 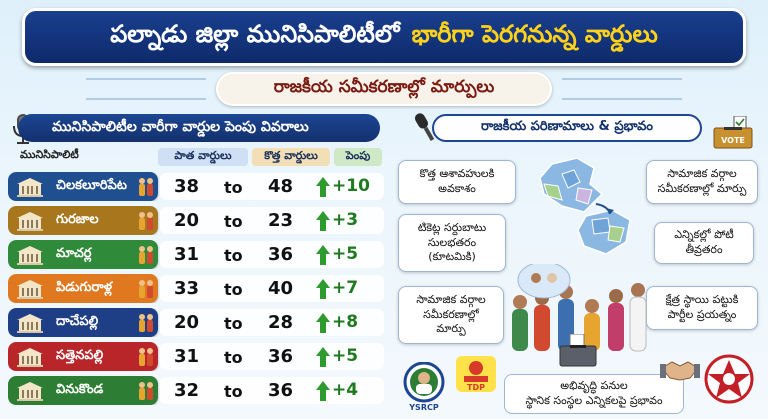 I want to click on ysrcp-logo: YSRCP, so click(x=424, y=387).